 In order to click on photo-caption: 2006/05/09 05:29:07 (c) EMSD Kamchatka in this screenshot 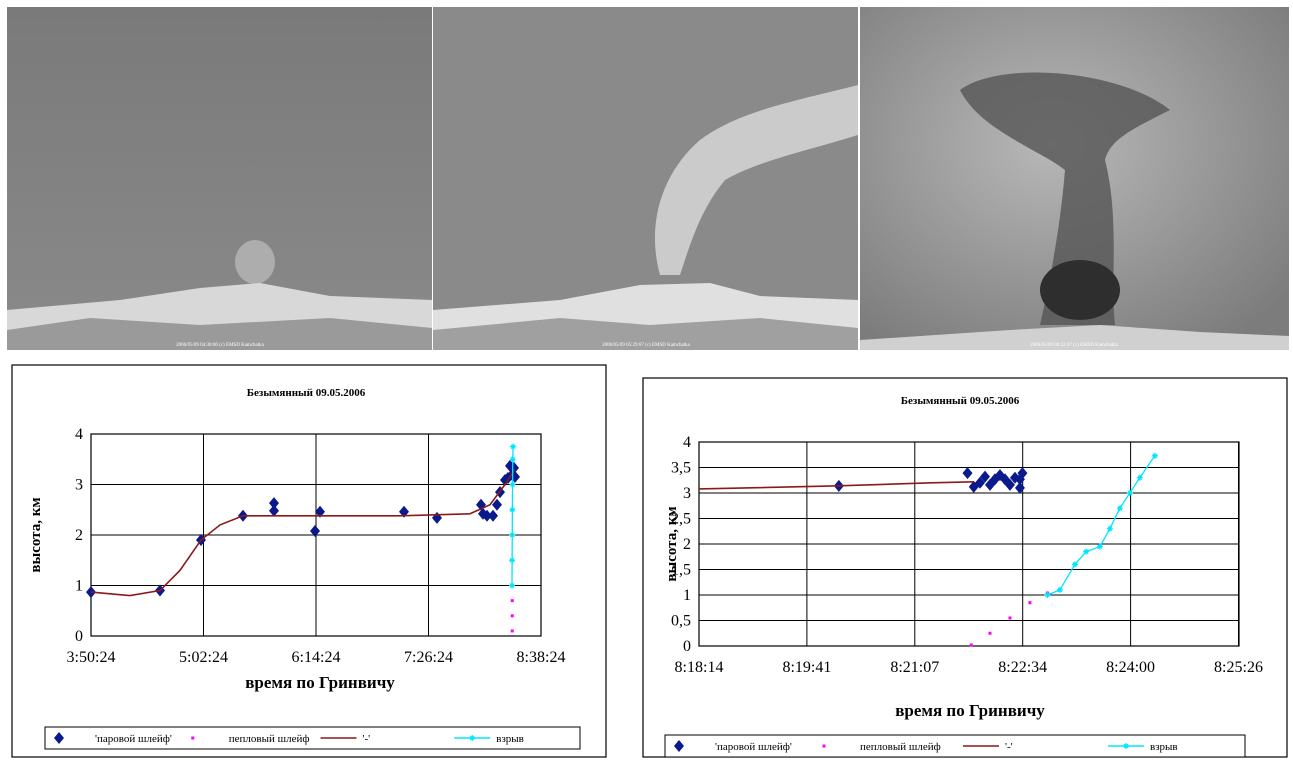, I will do `click(646, 345)`.